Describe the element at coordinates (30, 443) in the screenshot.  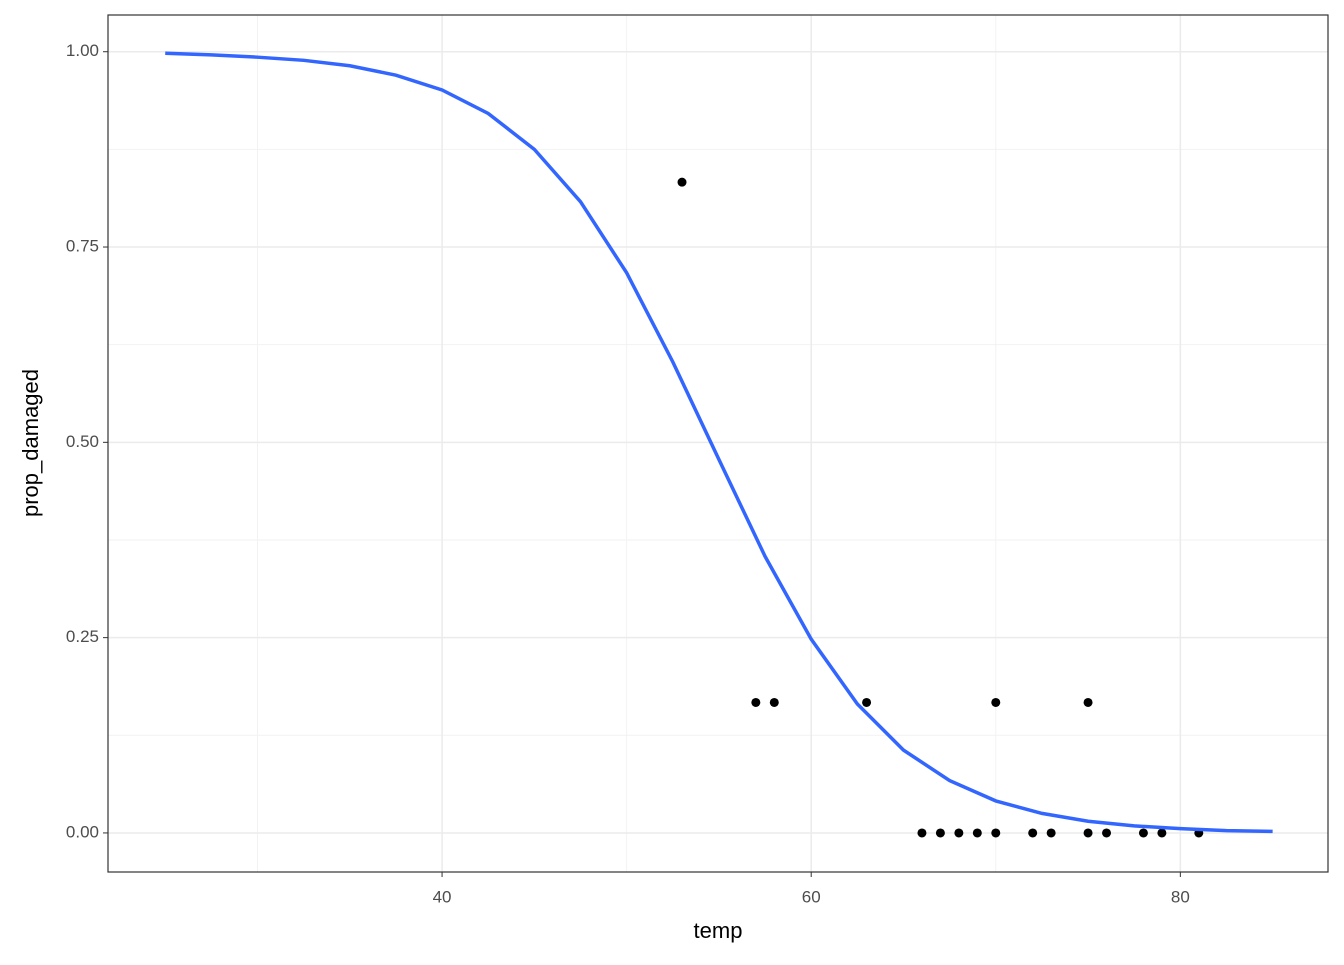
I see `y-axis-title: prop_damaged` at that location.